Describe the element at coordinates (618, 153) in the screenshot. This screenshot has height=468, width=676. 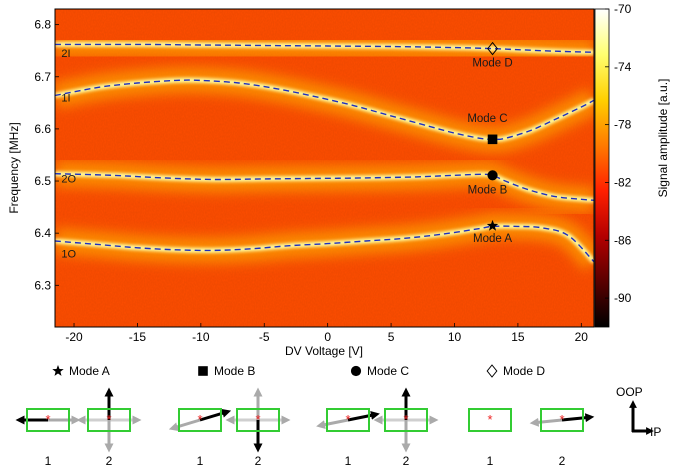
I see `colorbar-ticks: -70 -74 -78 -82 -86 -90` at that location.